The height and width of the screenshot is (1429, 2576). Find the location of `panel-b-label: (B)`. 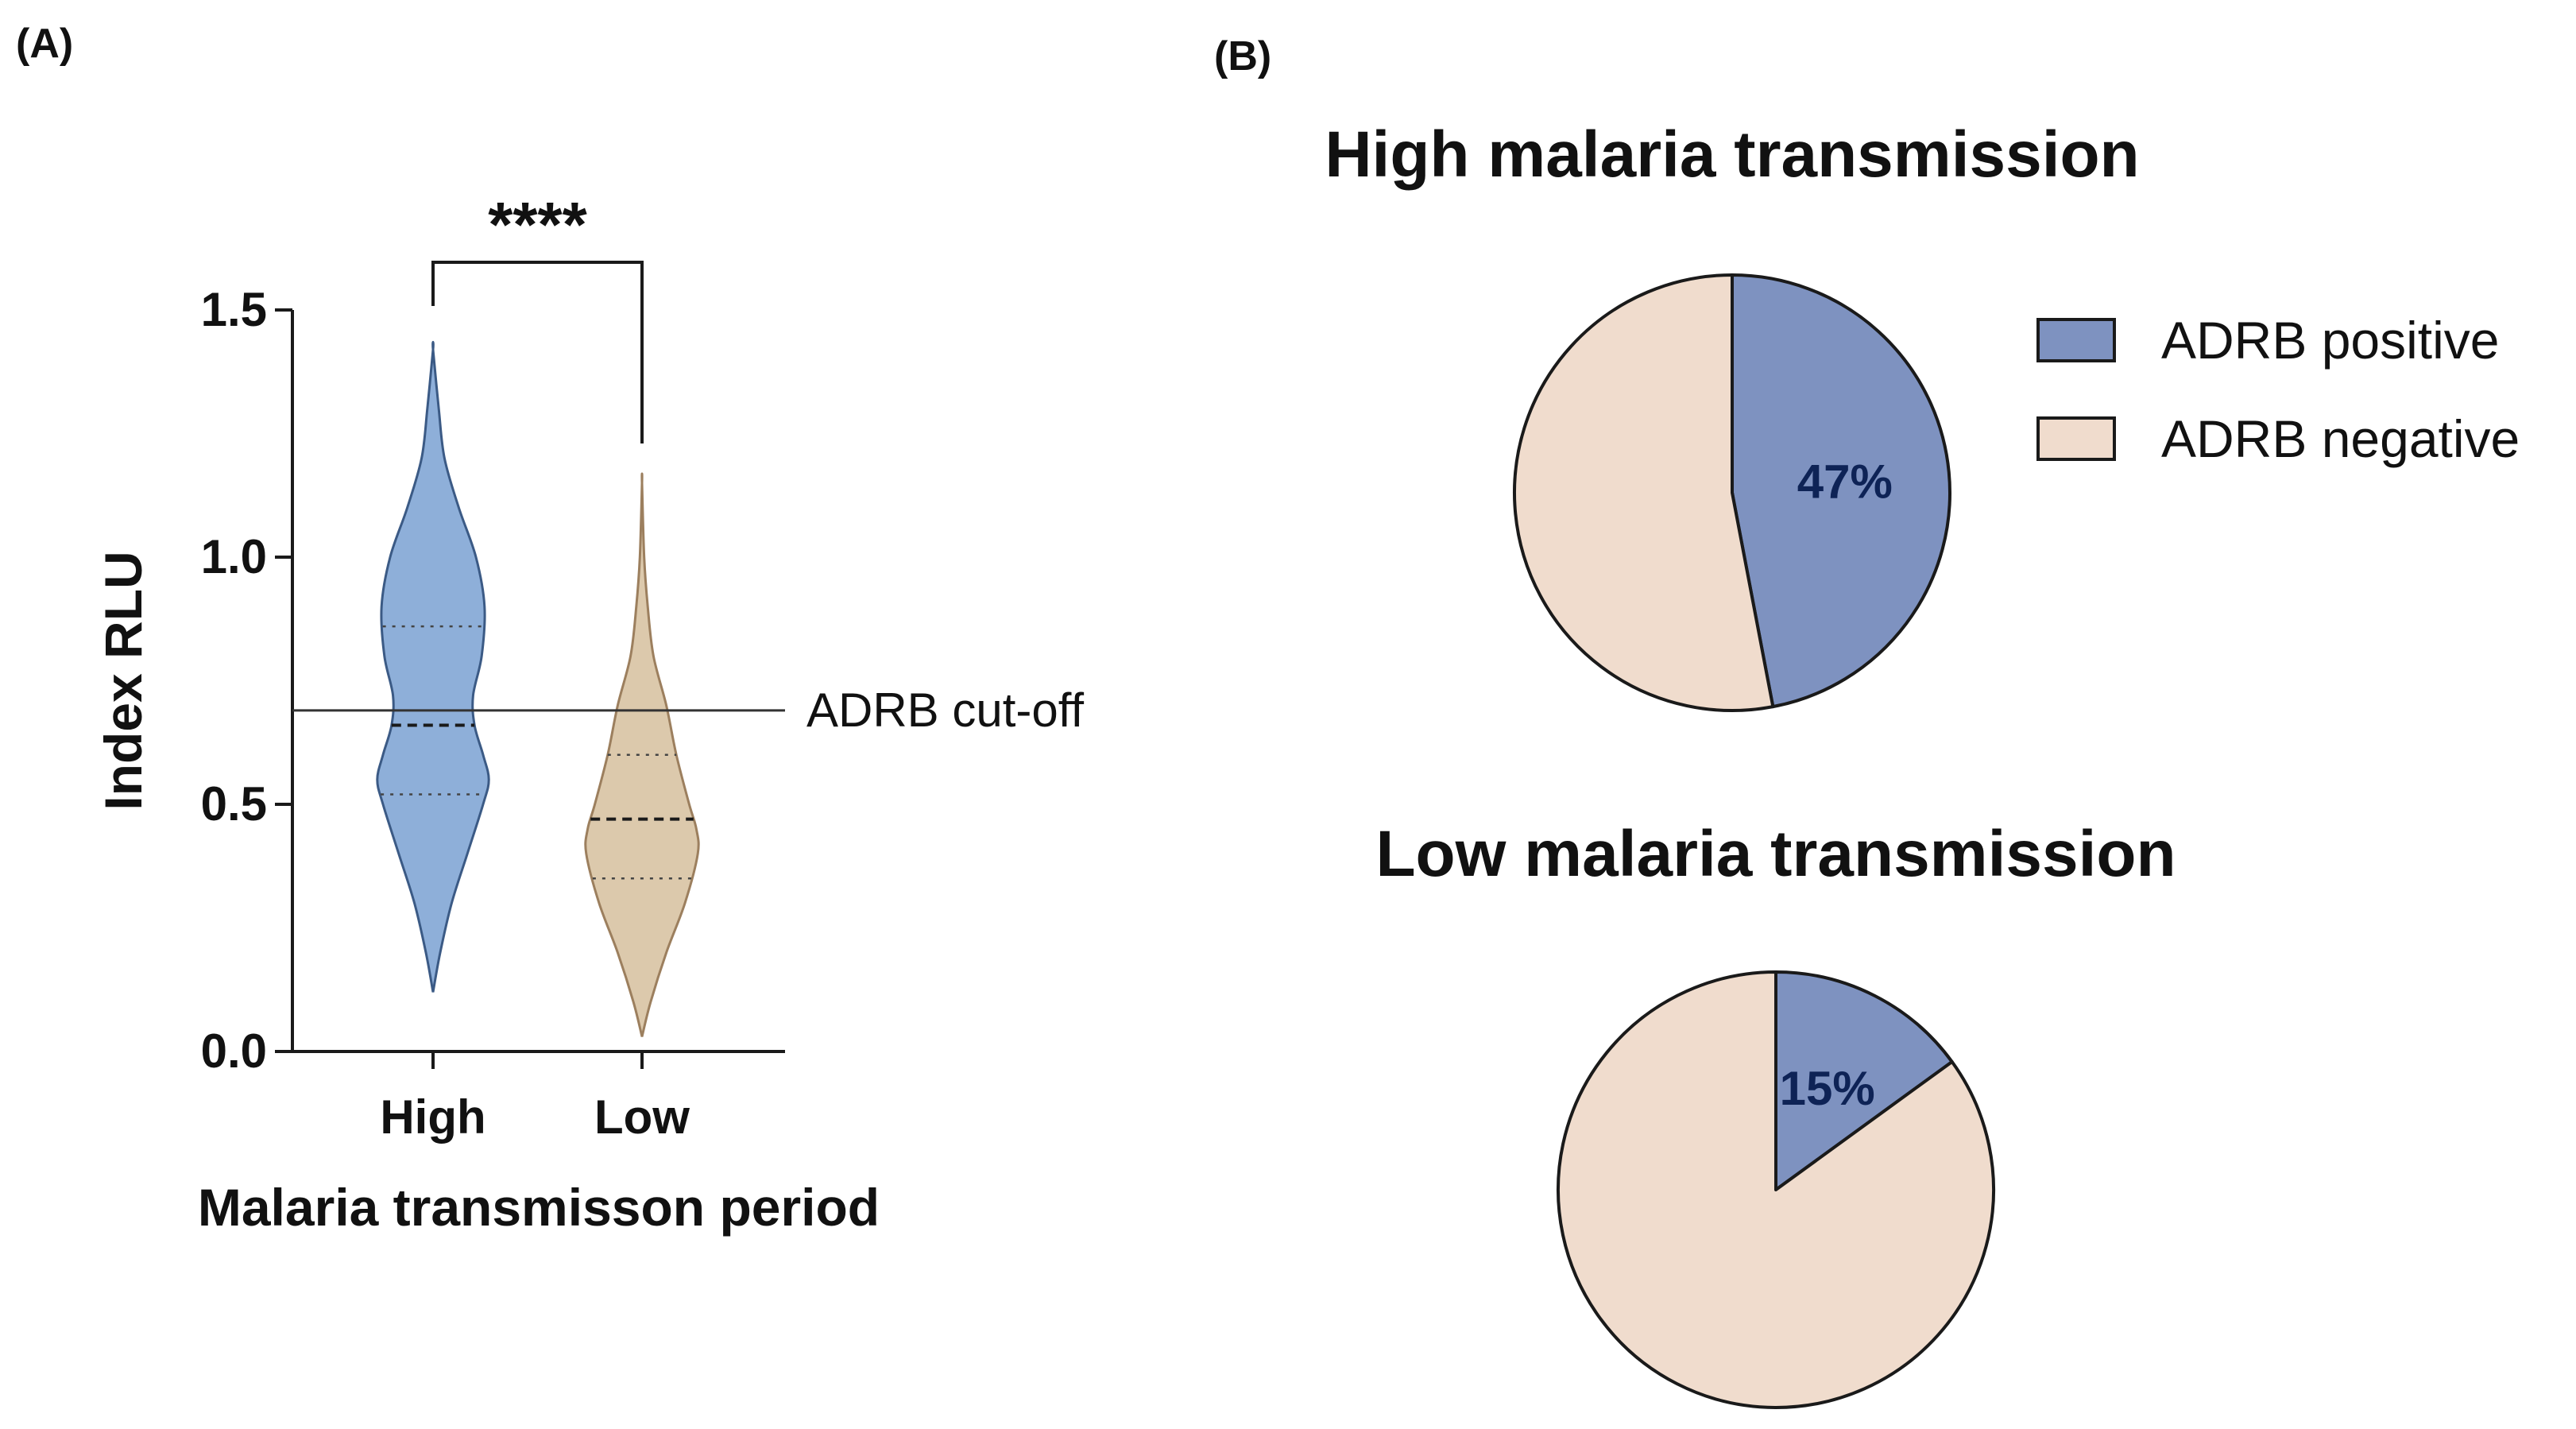

panel-b-label: (B) is located at coordinates (1243, 56).